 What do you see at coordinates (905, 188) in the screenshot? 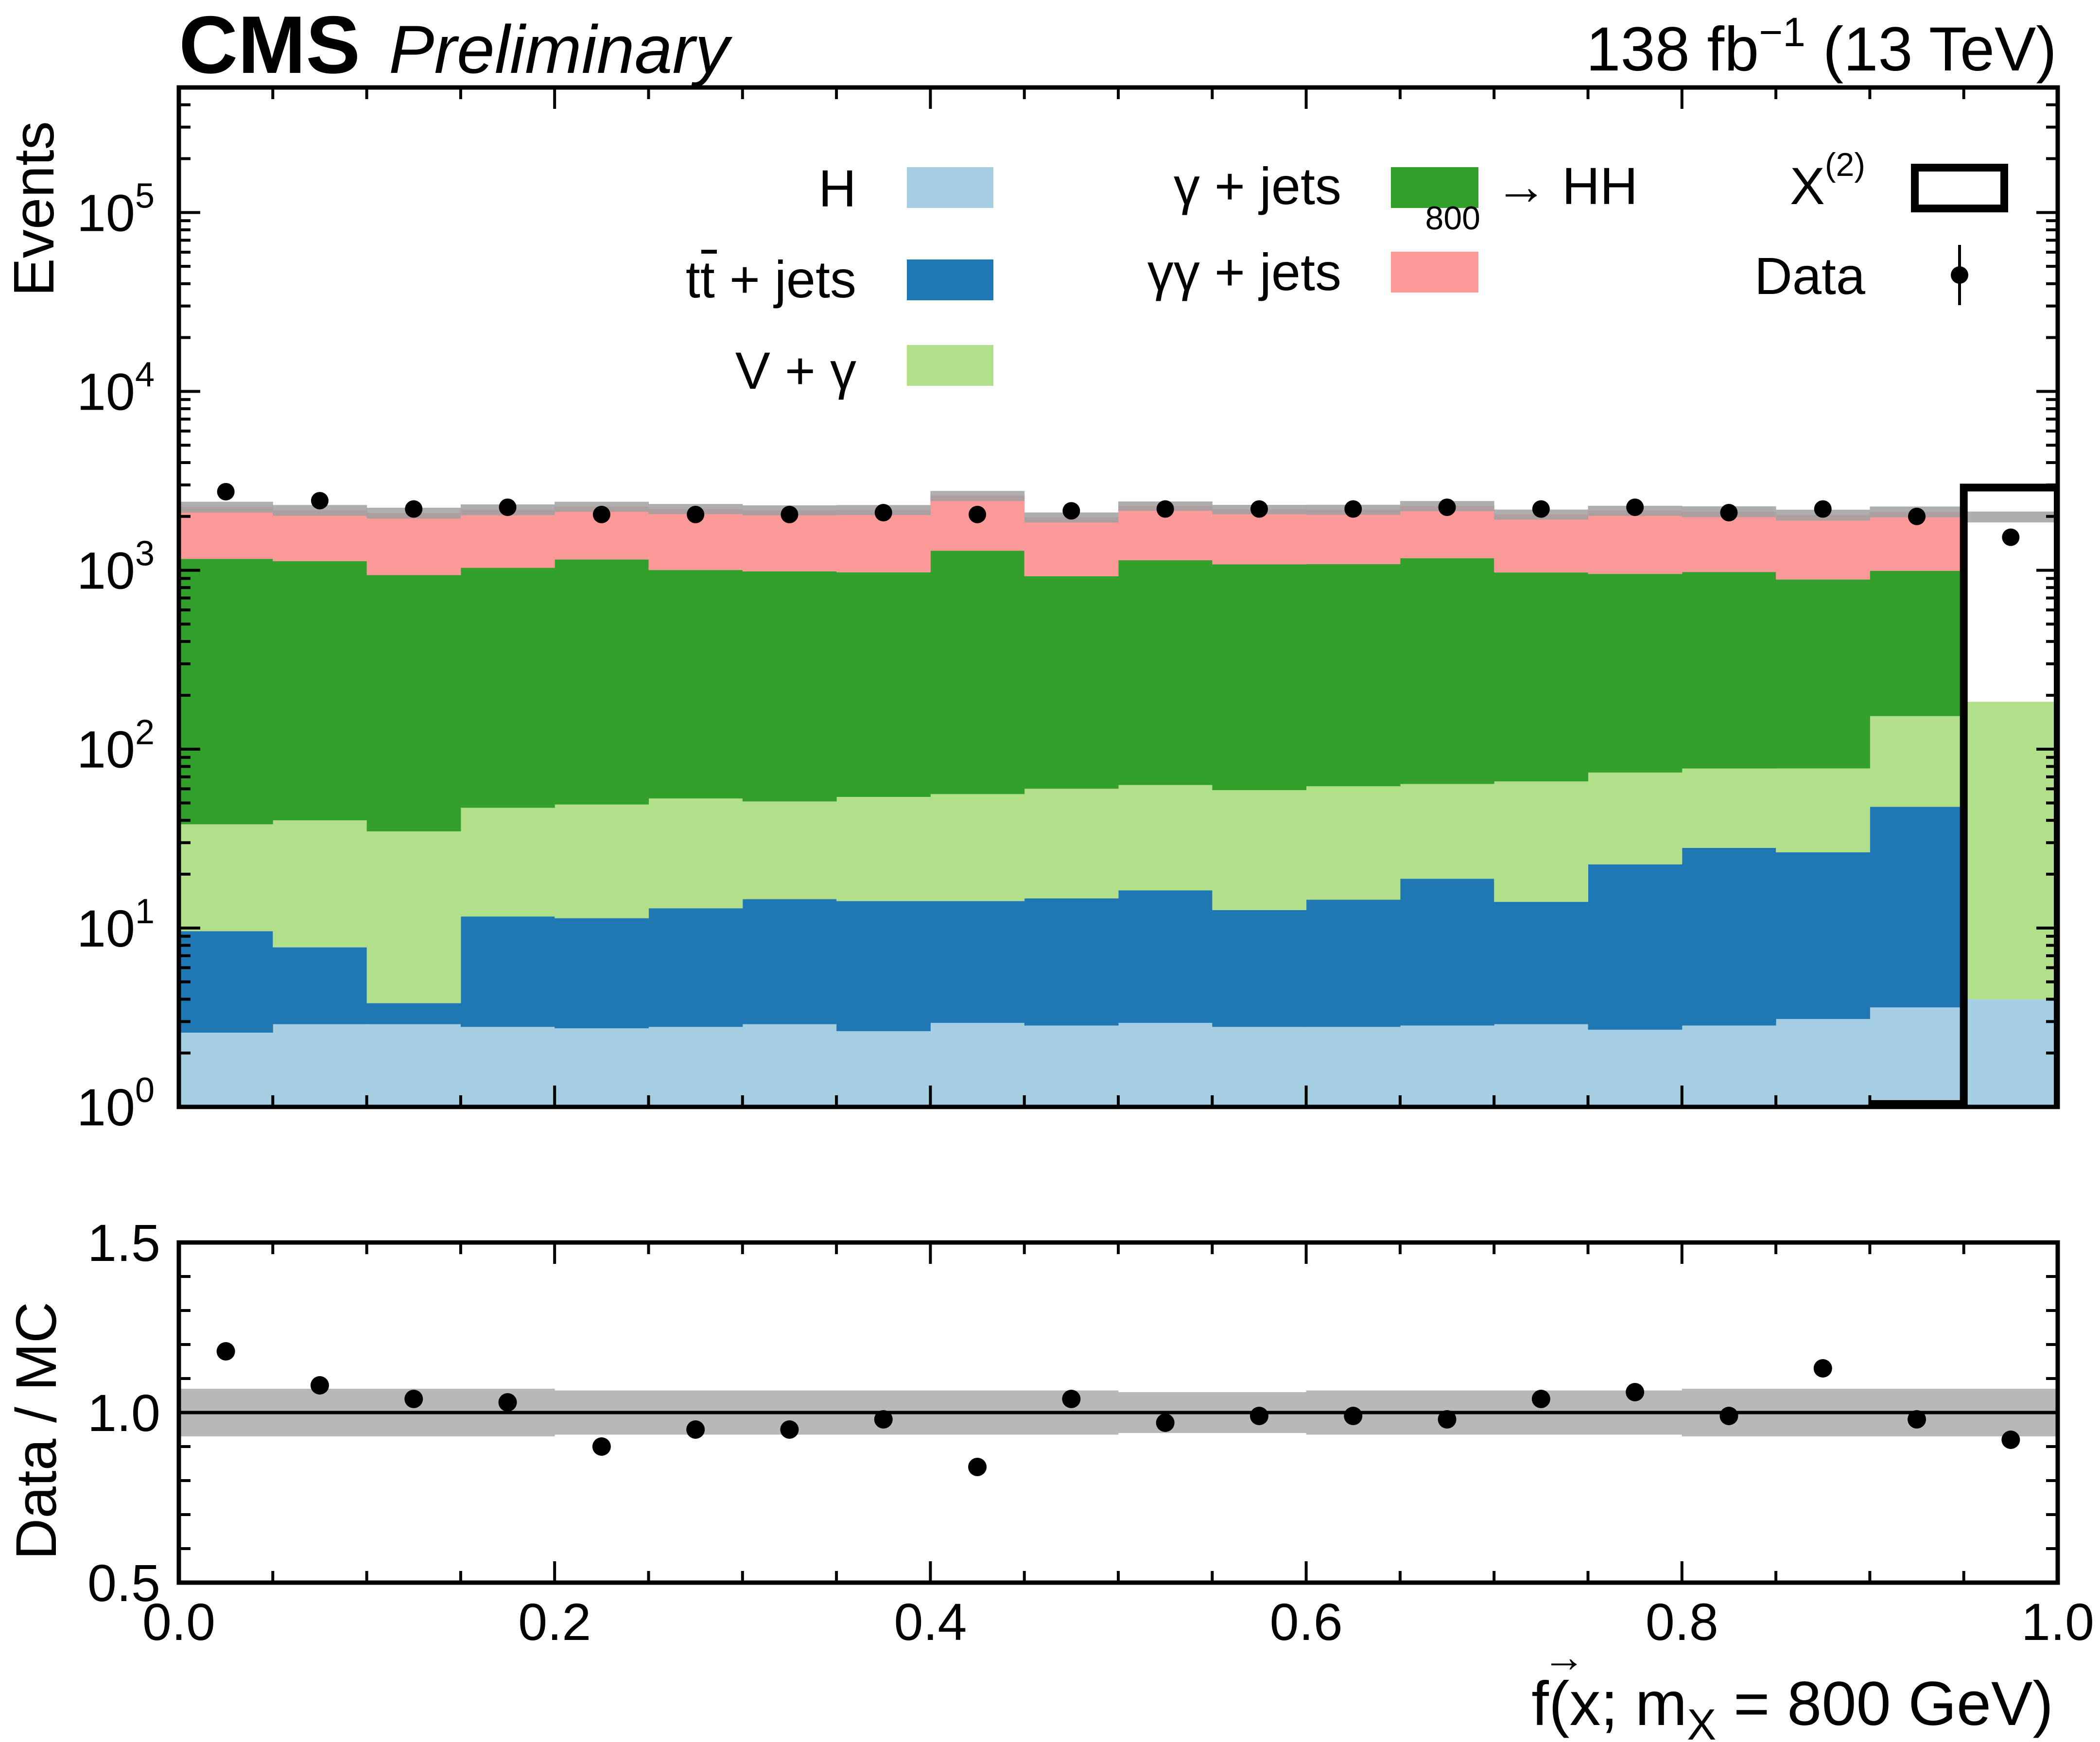
I see `legend-entry-h: H` at bounding box center [905, 188].